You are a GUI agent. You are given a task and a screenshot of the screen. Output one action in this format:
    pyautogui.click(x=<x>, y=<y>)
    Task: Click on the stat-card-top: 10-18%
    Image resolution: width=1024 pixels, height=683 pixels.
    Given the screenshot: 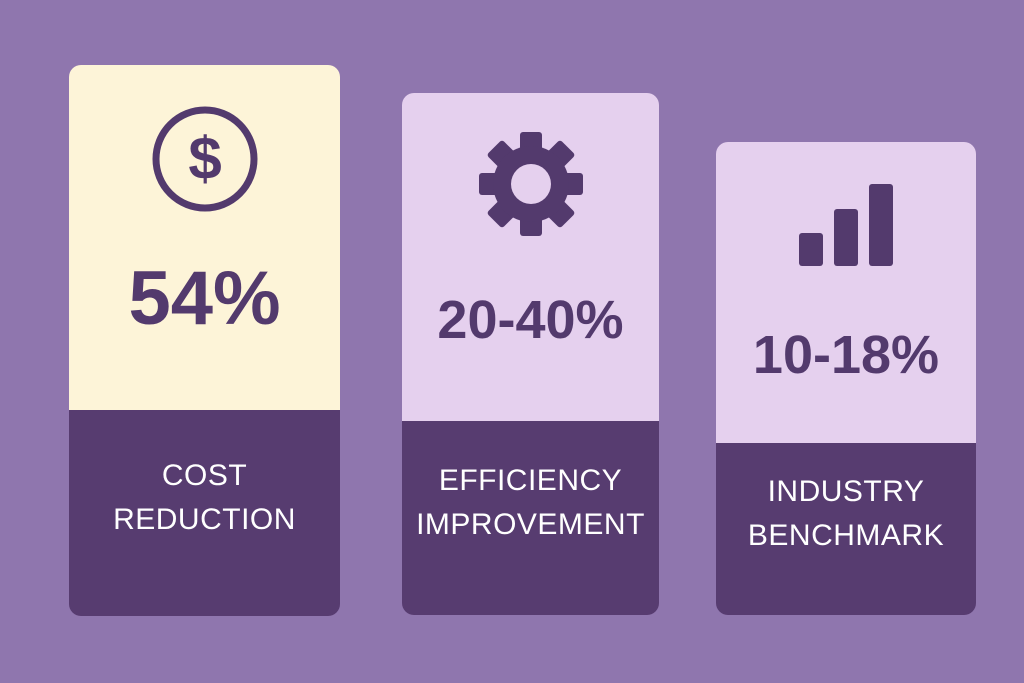 What is the action you would take?
    pyautogui.click(x=846, y=292)
    